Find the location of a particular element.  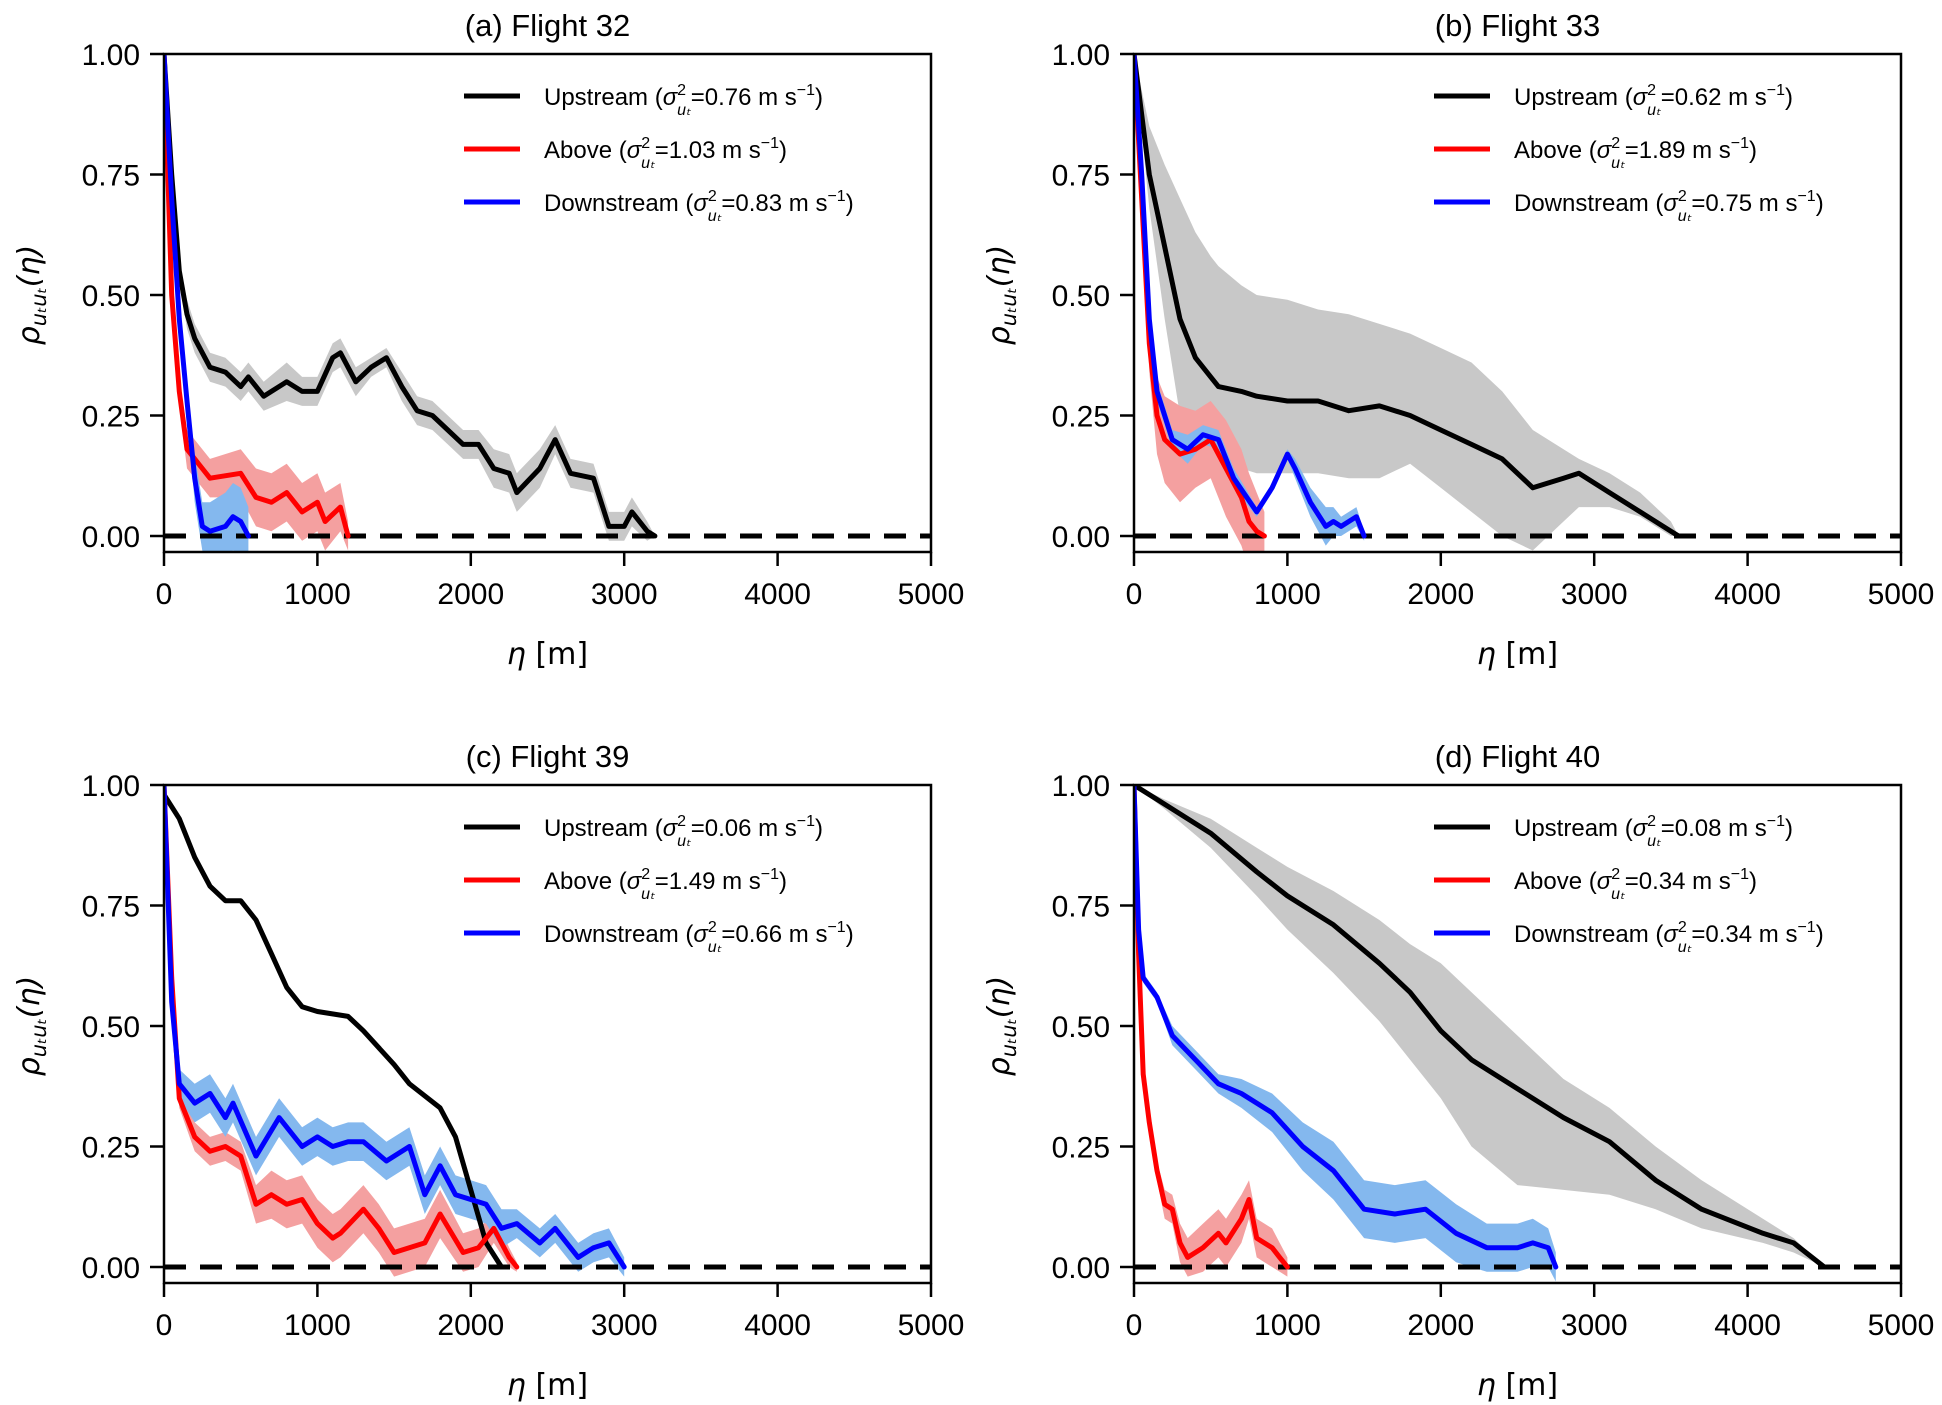

legend-label: Downstream (σ2 uₜ=0.75 m s−1) is located at coordinates (1669, 206).